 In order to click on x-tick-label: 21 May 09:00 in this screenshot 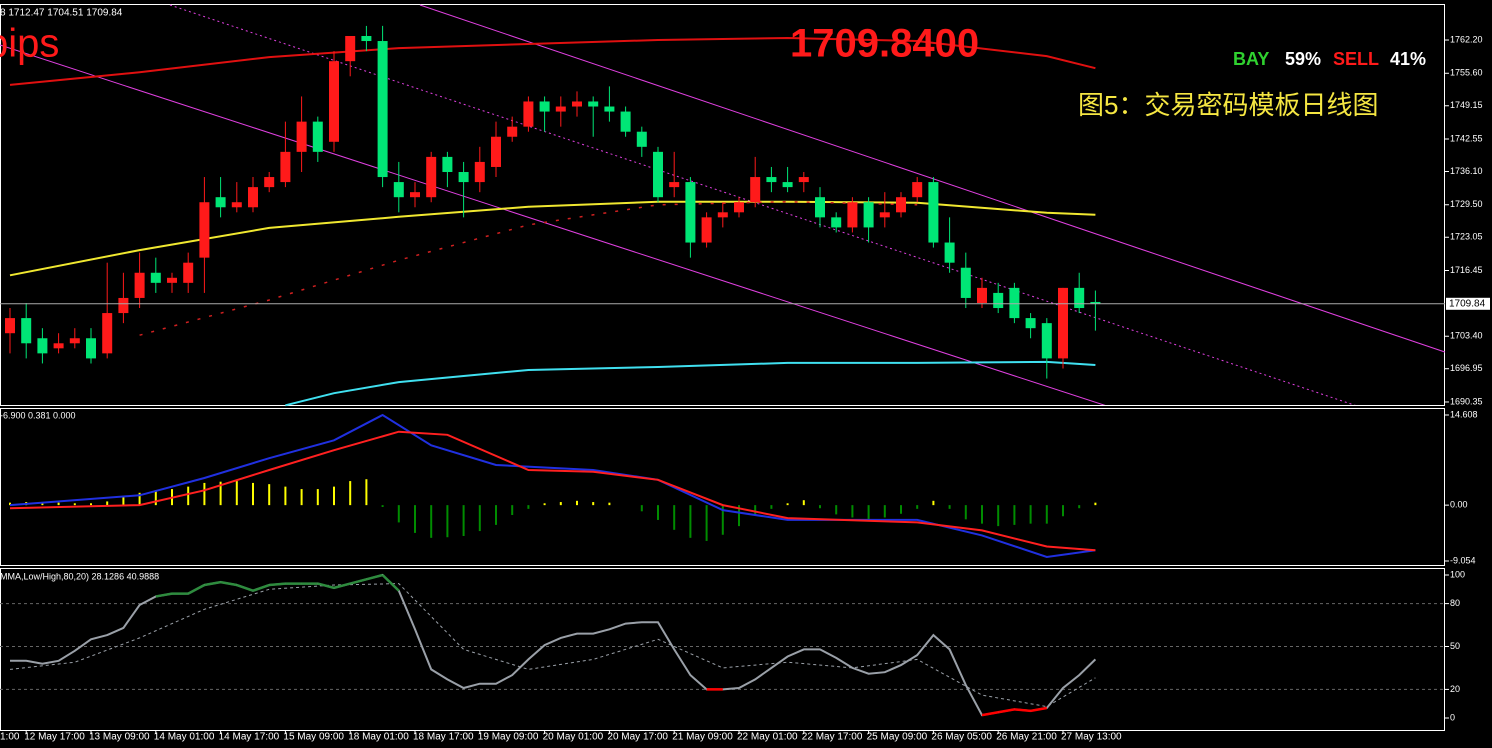, I will do `click(702, 737)`.